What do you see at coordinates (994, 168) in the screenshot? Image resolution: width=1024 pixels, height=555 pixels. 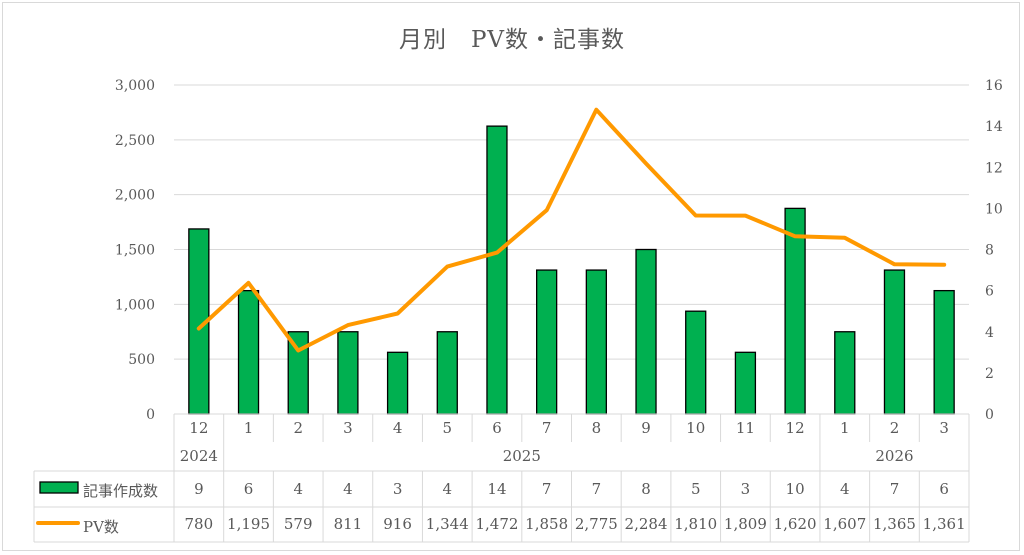 I see `right-axis-tick: 12` at bounding box center [994, 168].